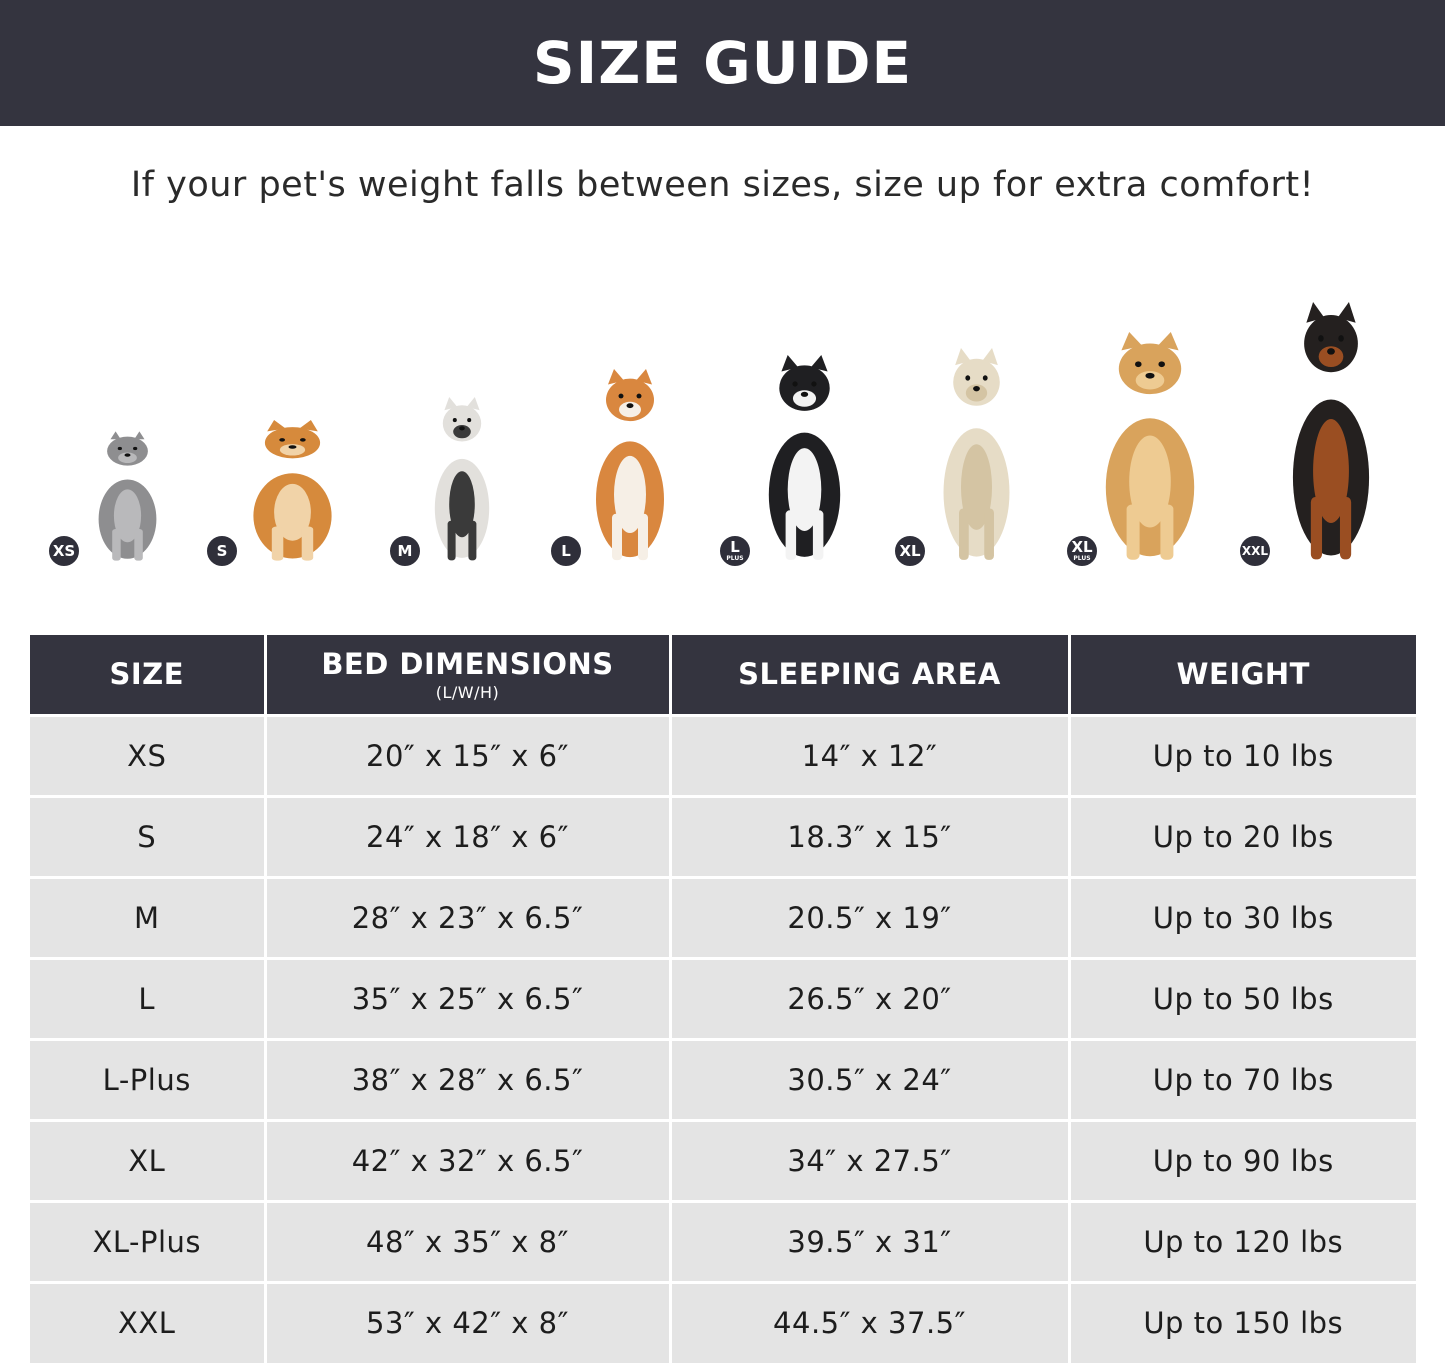 Image resolution: width=1445 pixels, height=1364 pixels. I want to click on size-badge: XXL, so click(1255, 551).